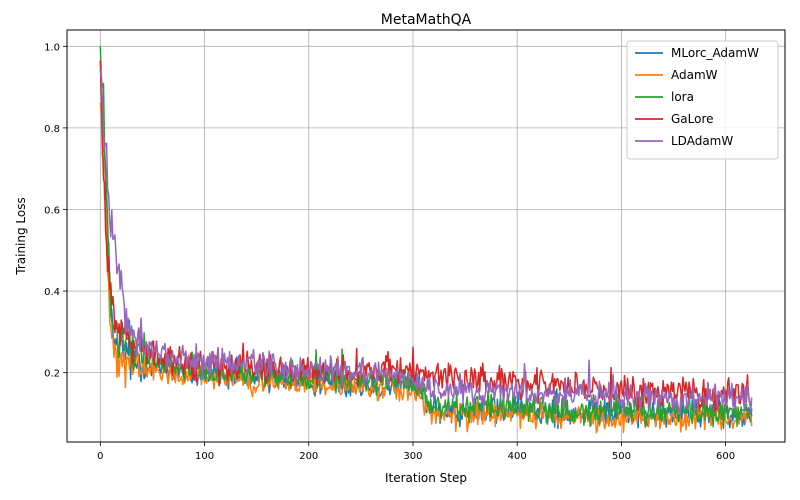 Image resolution: width=800 pixels, height=500 pixels. I want to click on legend-box, so click(702, 100).